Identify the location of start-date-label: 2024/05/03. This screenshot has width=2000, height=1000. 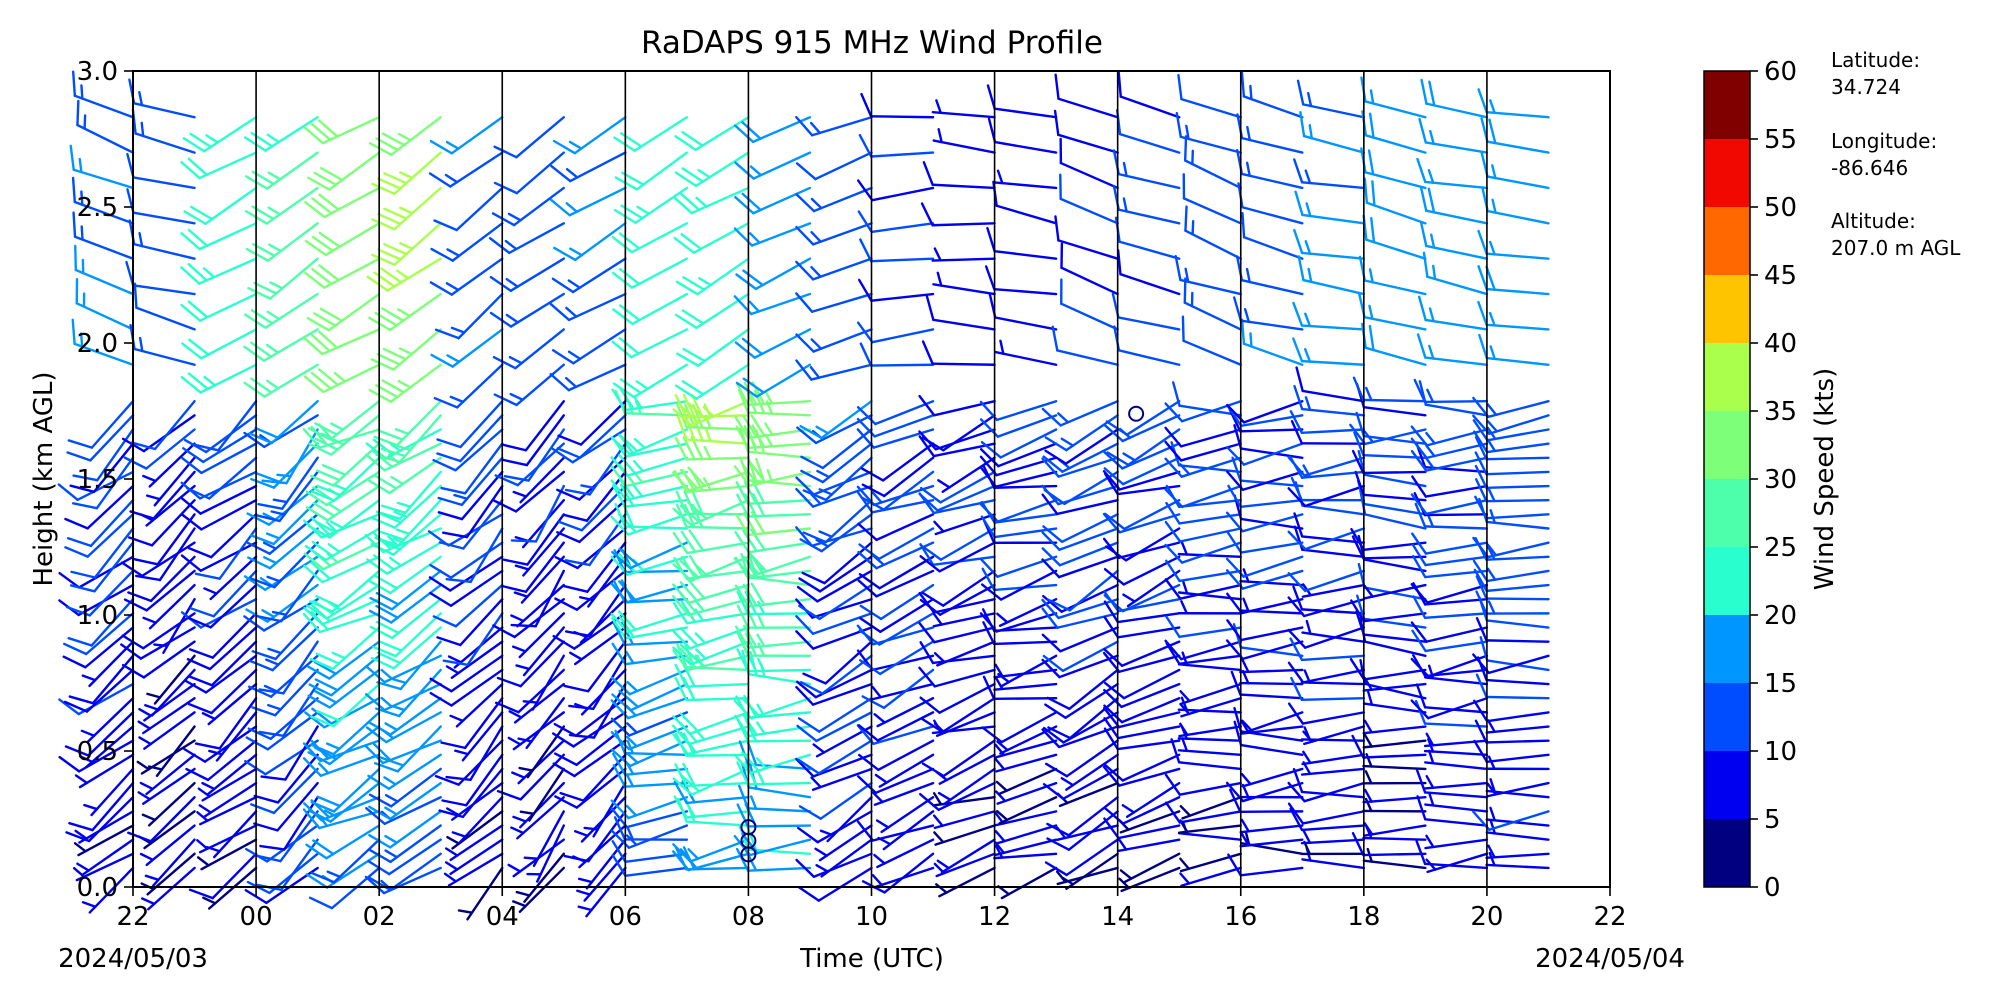
(133, 959).